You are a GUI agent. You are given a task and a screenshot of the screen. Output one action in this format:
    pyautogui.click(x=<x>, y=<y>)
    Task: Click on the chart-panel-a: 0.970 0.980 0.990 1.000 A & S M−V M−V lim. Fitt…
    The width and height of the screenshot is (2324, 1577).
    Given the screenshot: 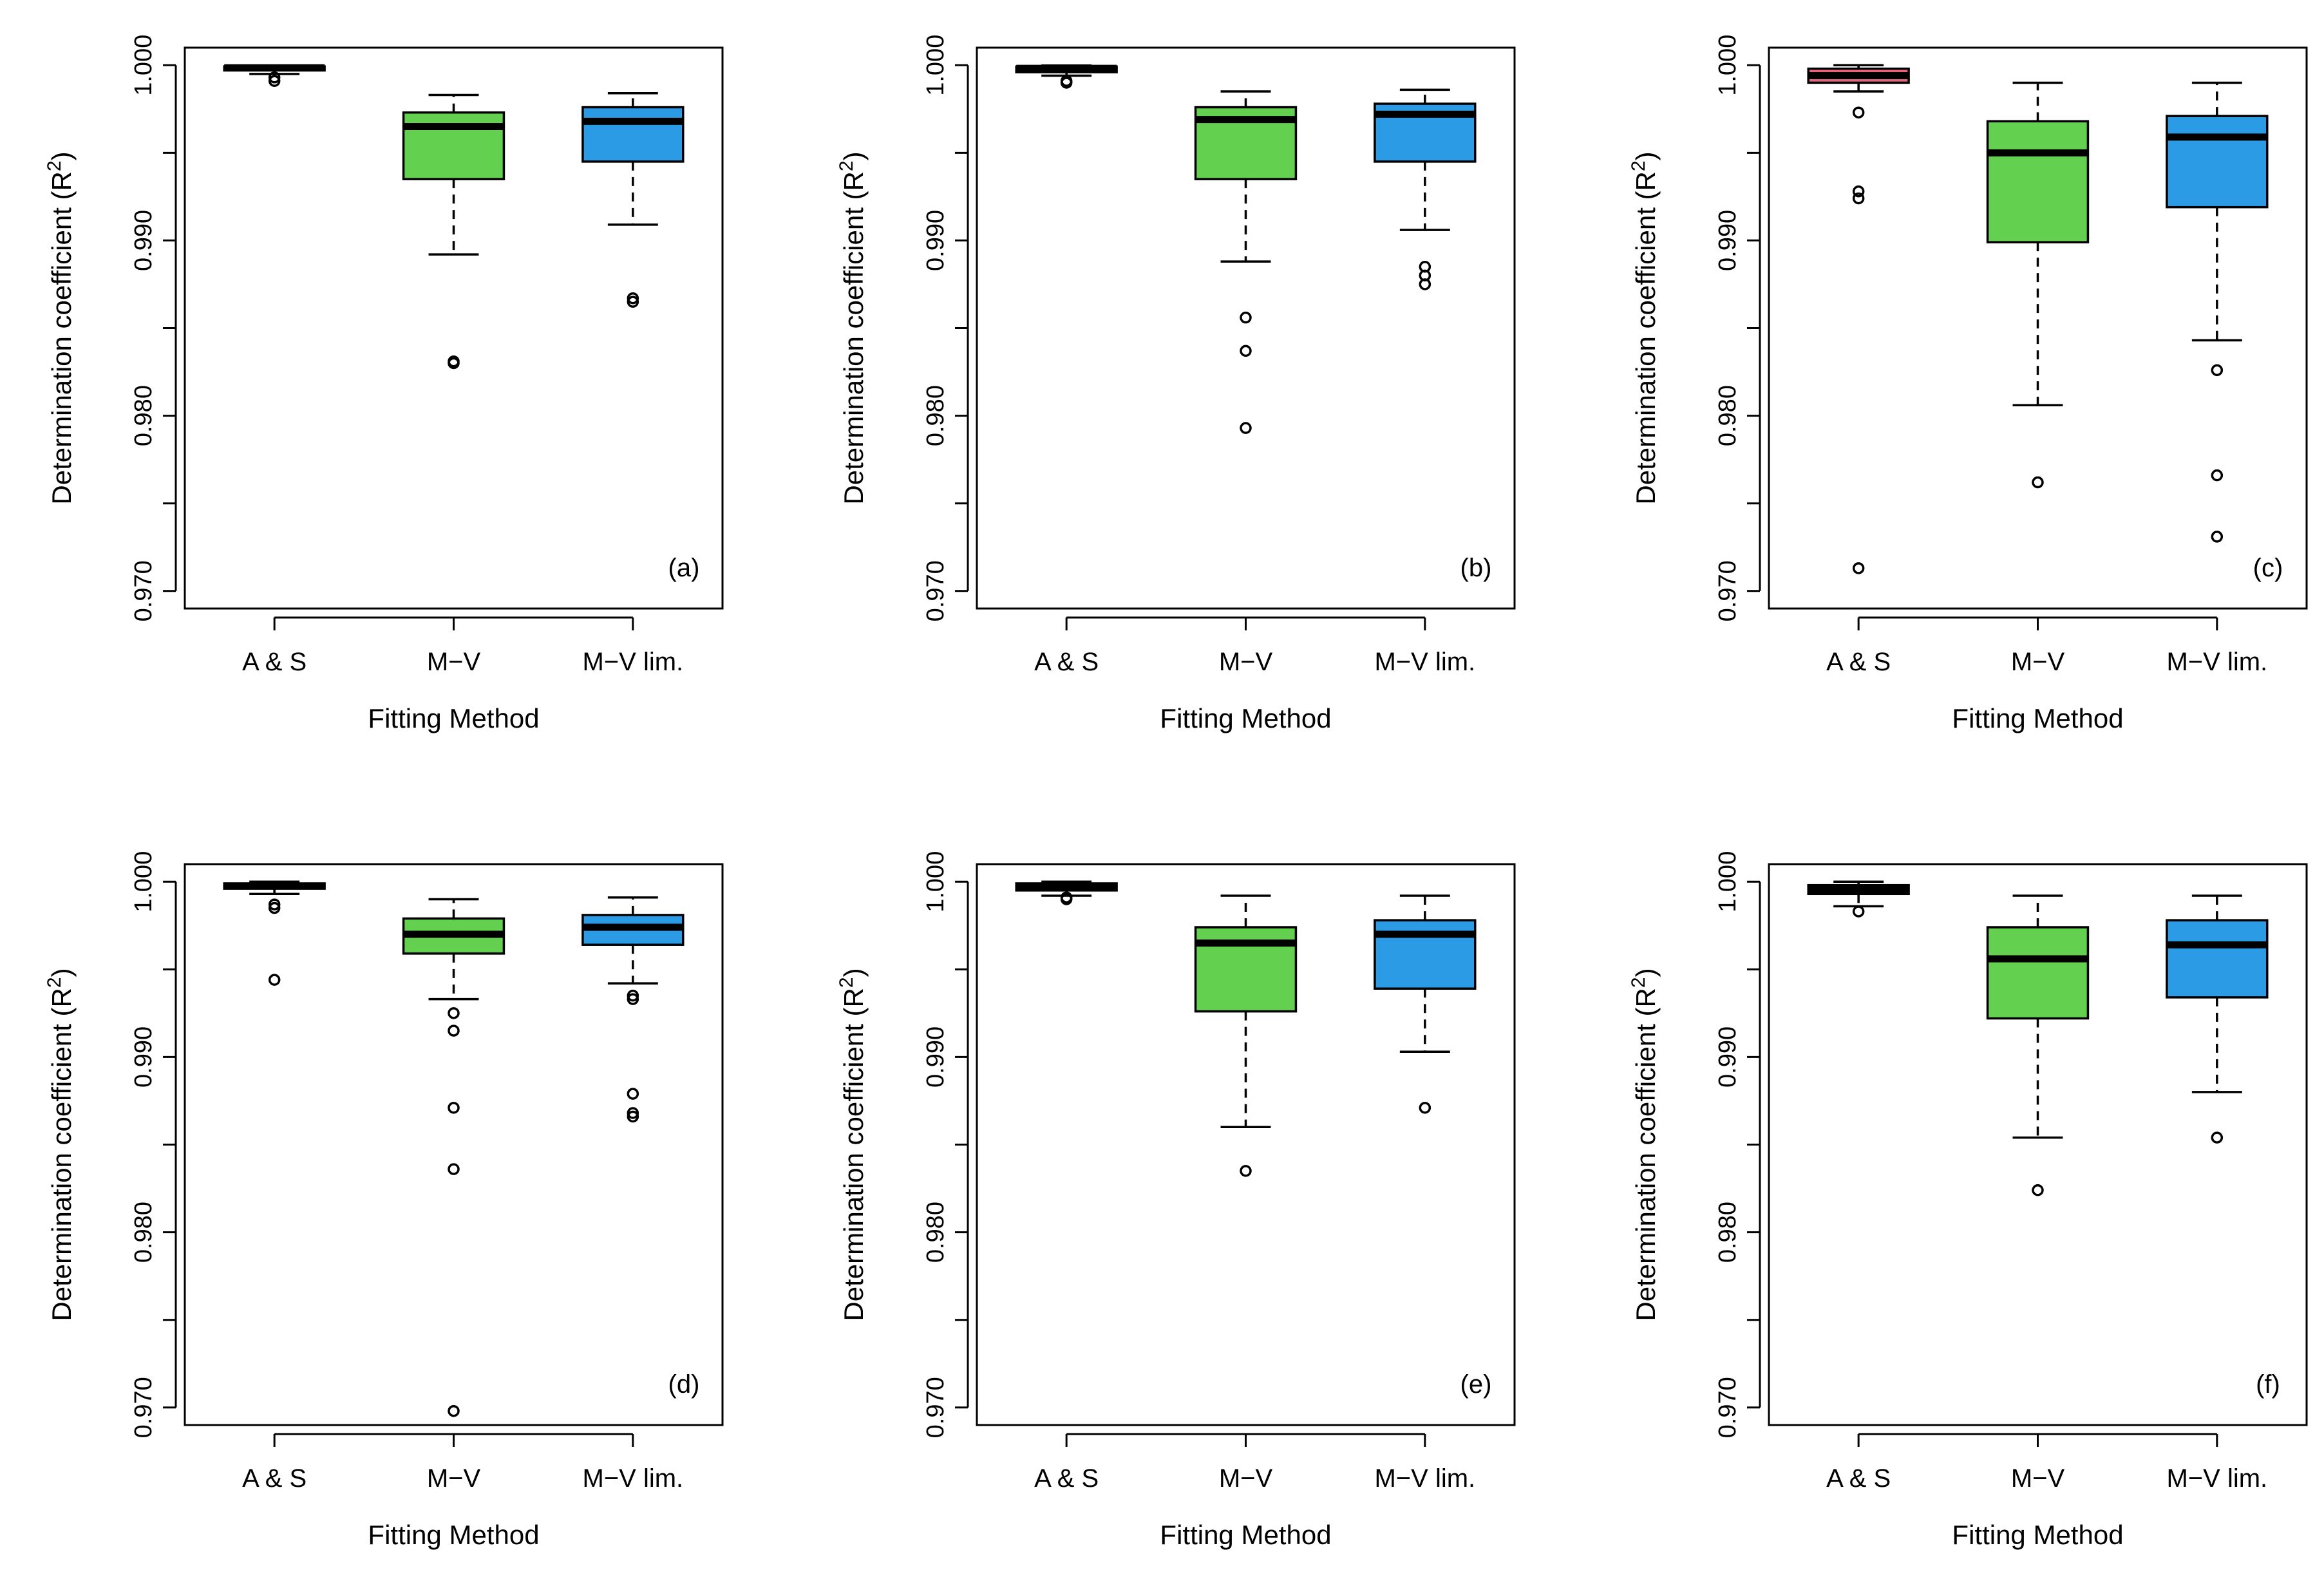 What is the action you would take?
    pyautogui.click(x=384, y=384)
    